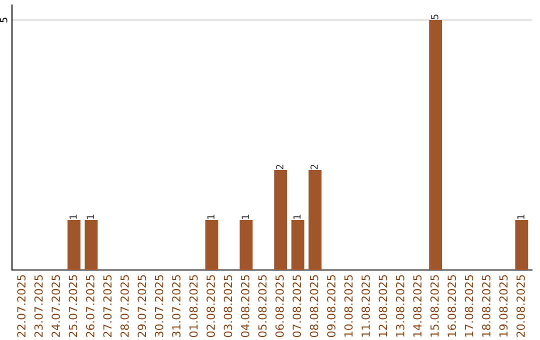 Image resolution: width=540 pixels, height=340 pixels. I want to click on x-tick-label: 02.08.2025, so click(210, 306).